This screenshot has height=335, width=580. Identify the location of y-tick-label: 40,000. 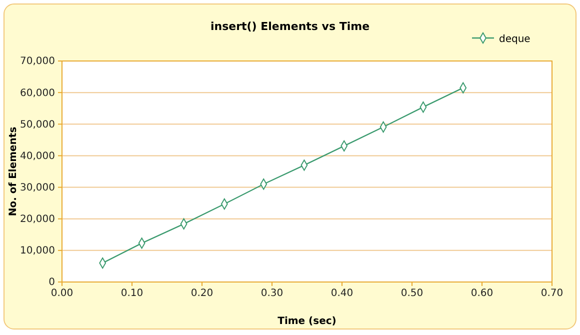
(37, 156).